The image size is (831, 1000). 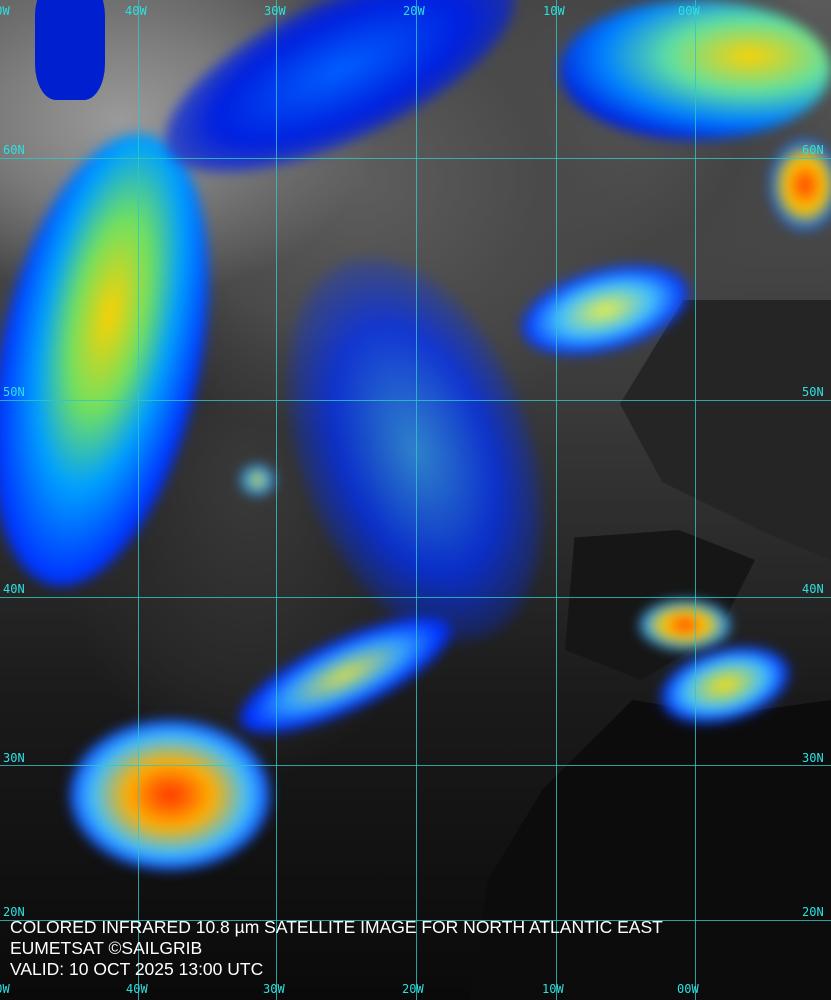 What do you see at coordinates (813, 758) in the screenshot?
I see `lat-label-right: 30N` at bounding box center [813, 758].